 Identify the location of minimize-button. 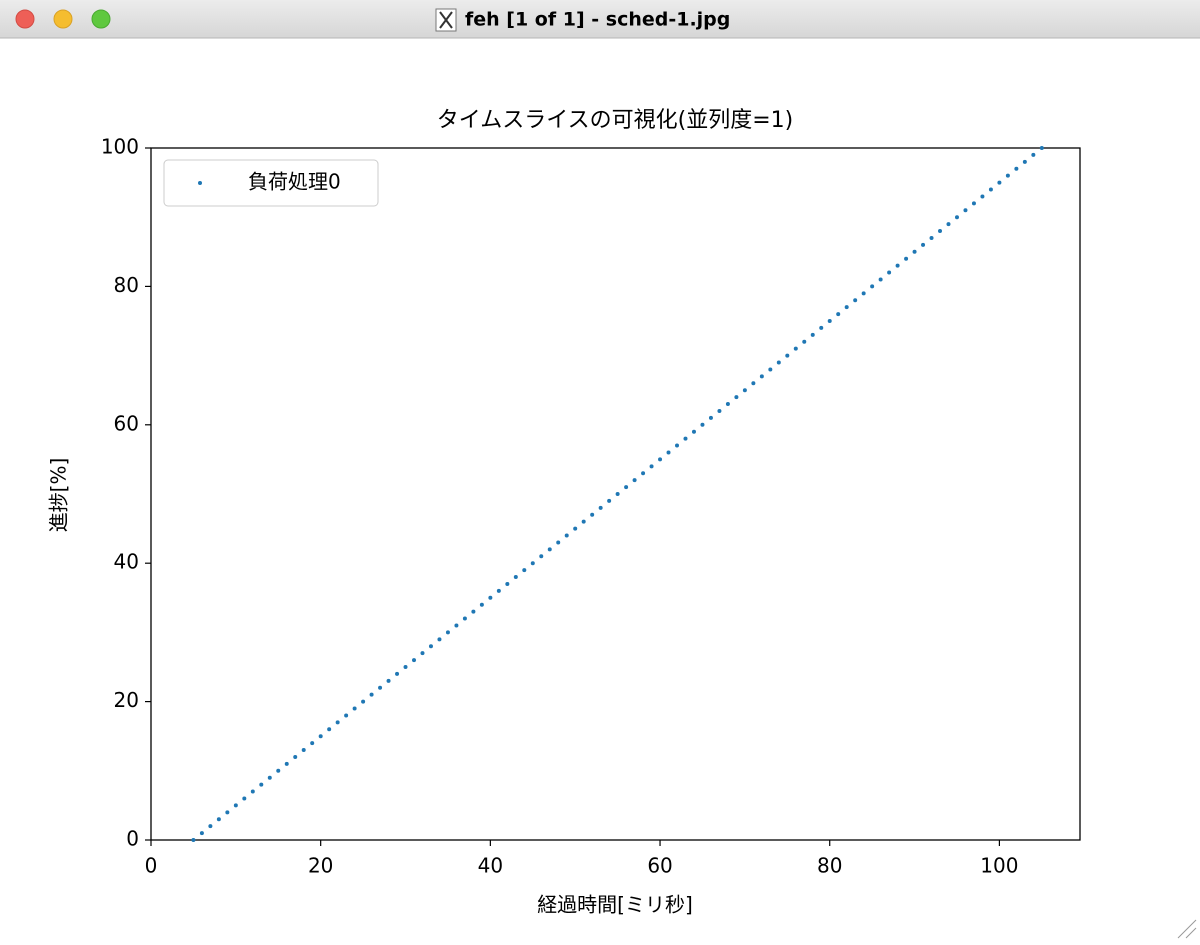
(63, 19).